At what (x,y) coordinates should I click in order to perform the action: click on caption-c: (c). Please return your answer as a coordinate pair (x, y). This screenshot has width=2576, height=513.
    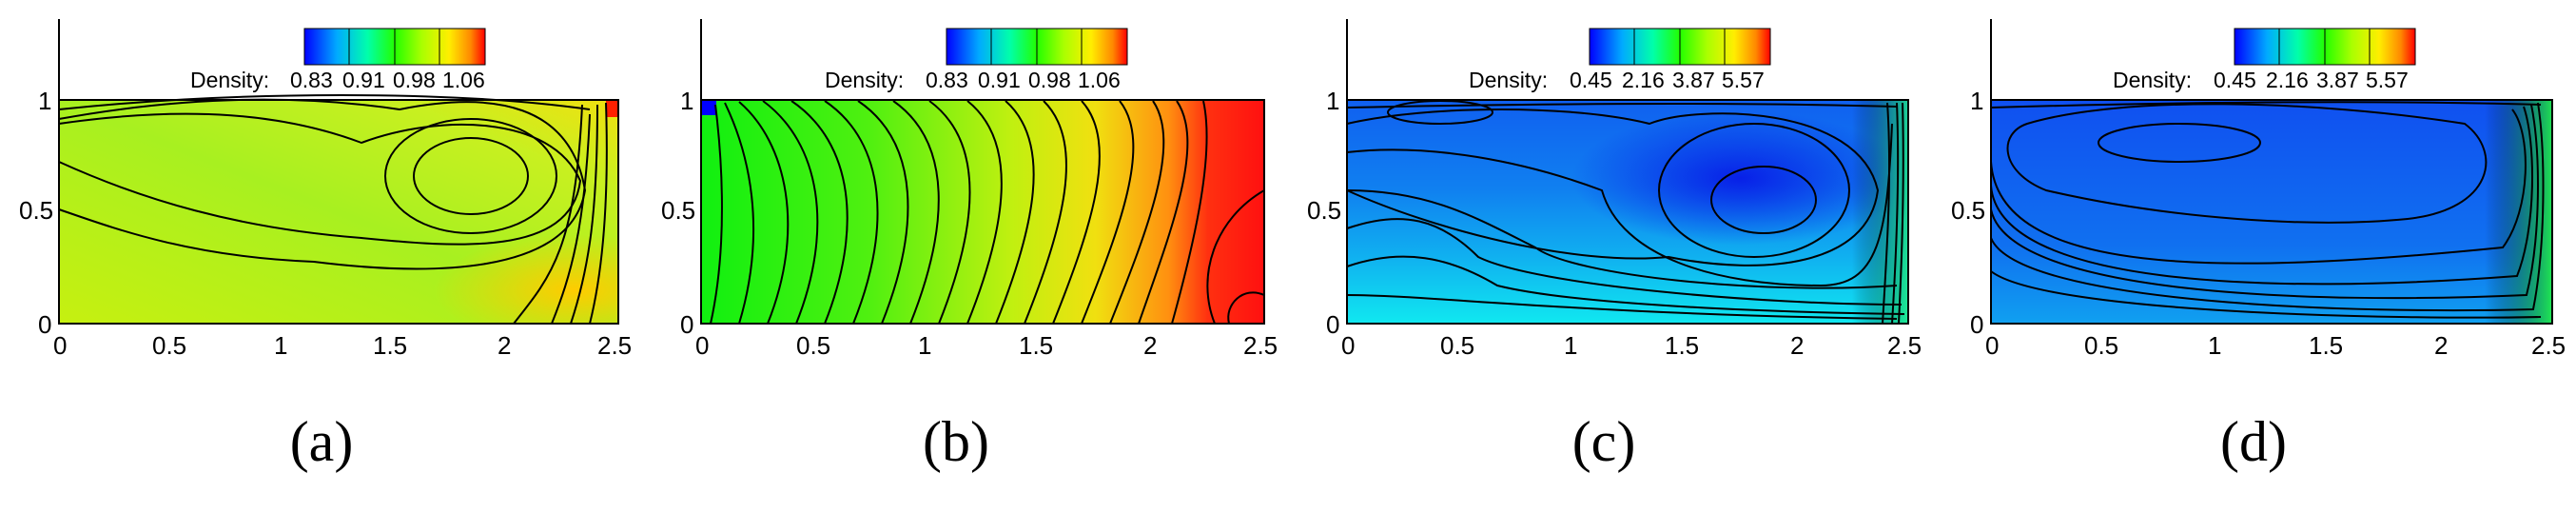
    Looking at the image, I should click on (1604, 442).